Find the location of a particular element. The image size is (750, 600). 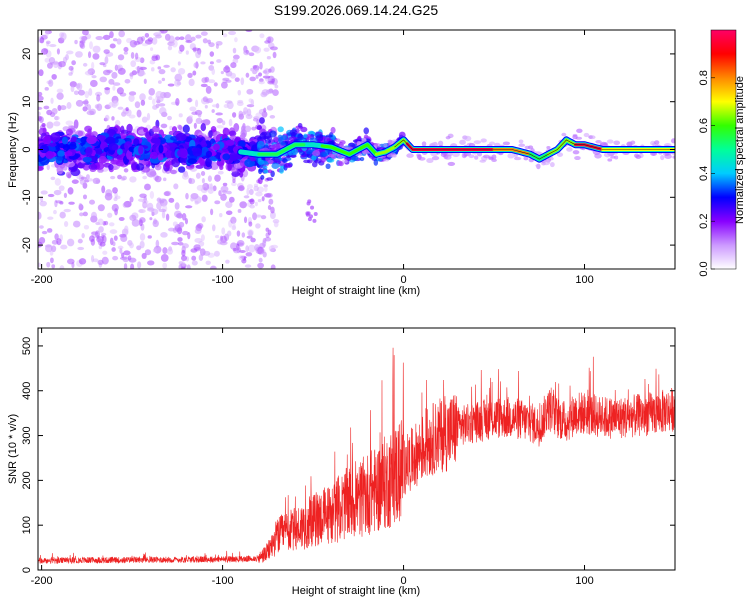

spectrogram-x-tick-label: 0 is located at coordinates (403, 280).